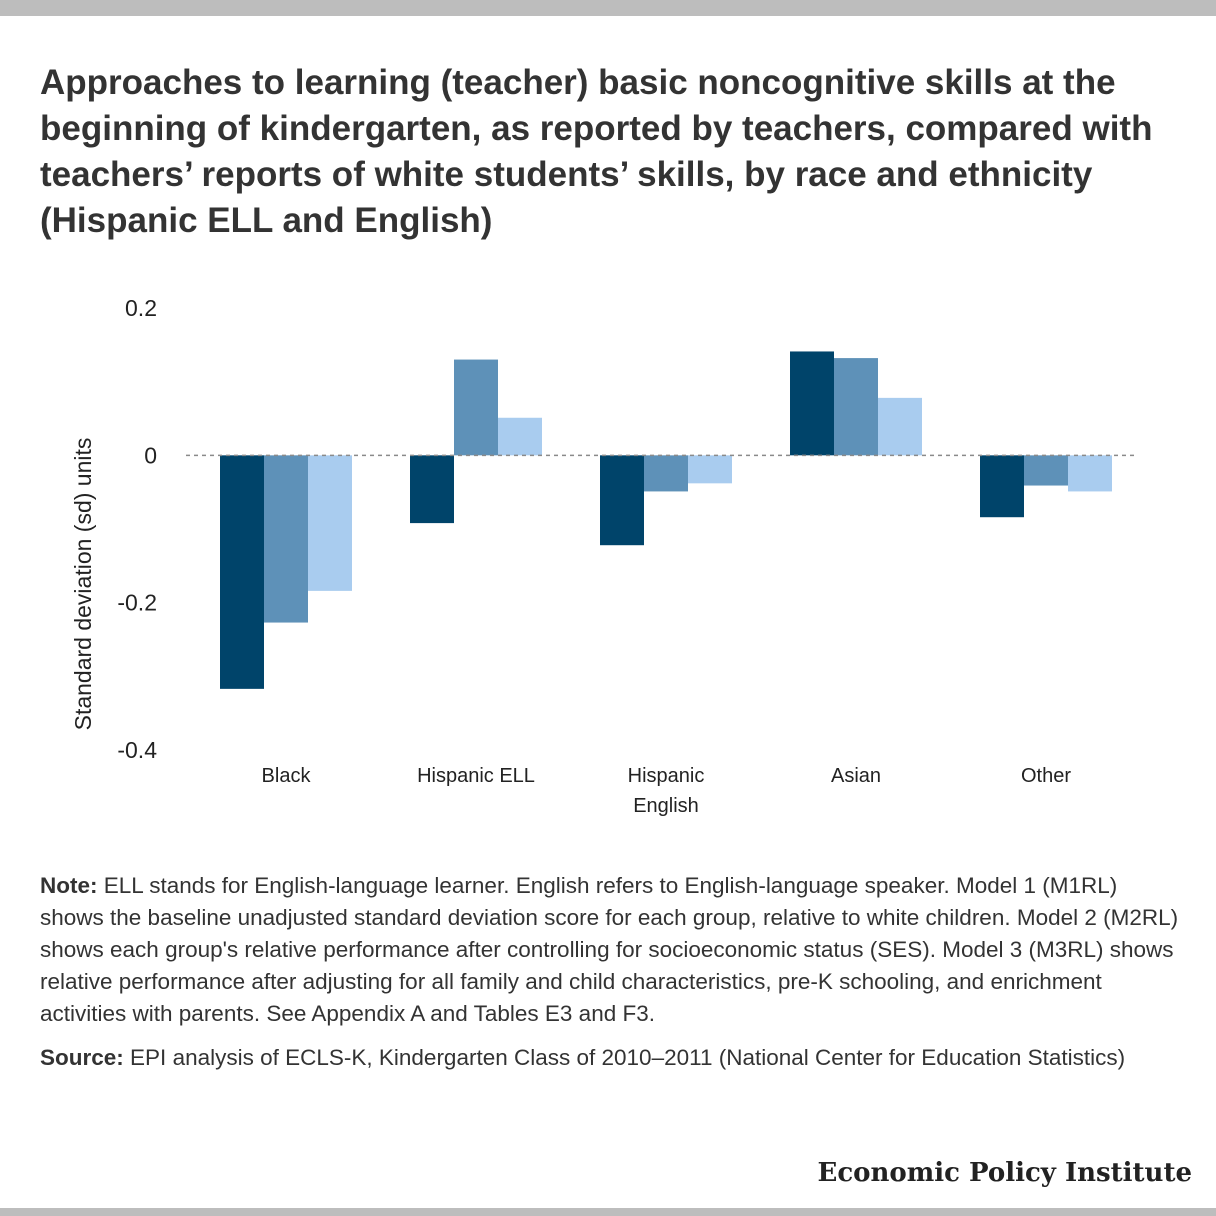  I want to click on x-tick-label: Other, so click(1046, 776).